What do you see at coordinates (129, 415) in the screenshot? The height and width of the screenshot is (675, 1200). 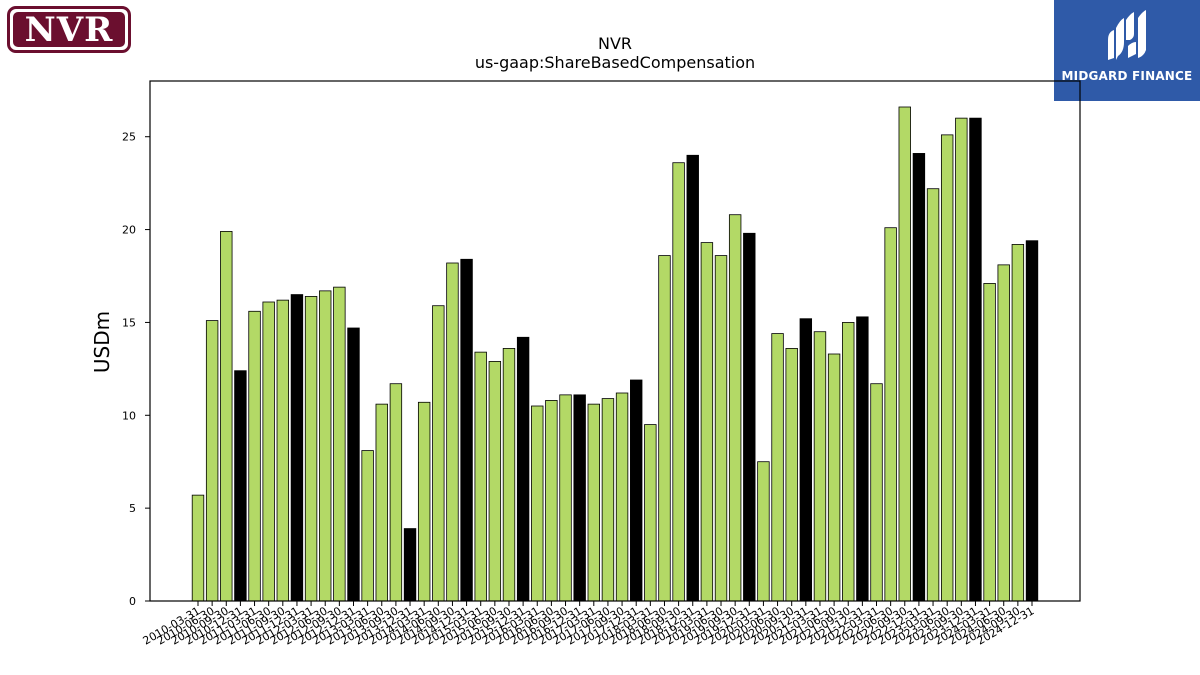 I see `y-tick-label: 10` at bounding box center [129, 415].